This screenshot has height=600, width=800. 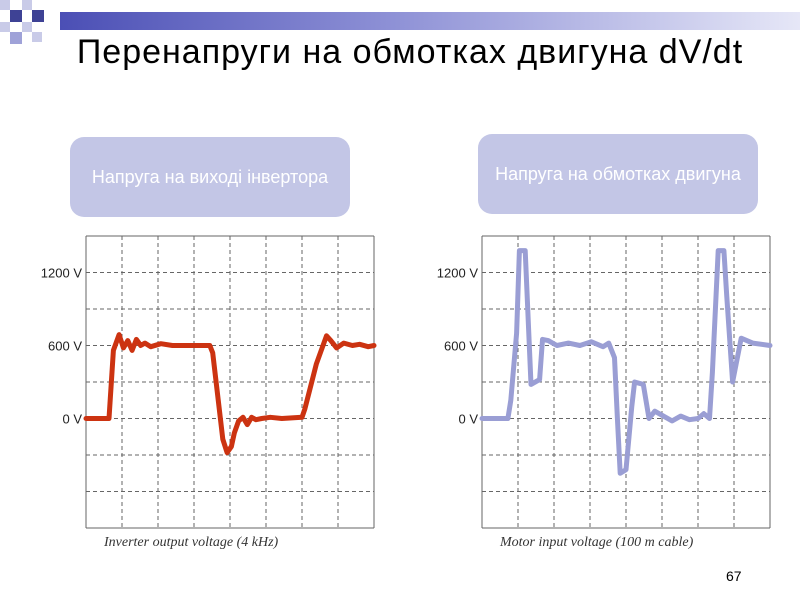 What do you see at coordinates (22, 22) in the screenshot?
I see `squares-decoration` at bounding box center [22, 22].